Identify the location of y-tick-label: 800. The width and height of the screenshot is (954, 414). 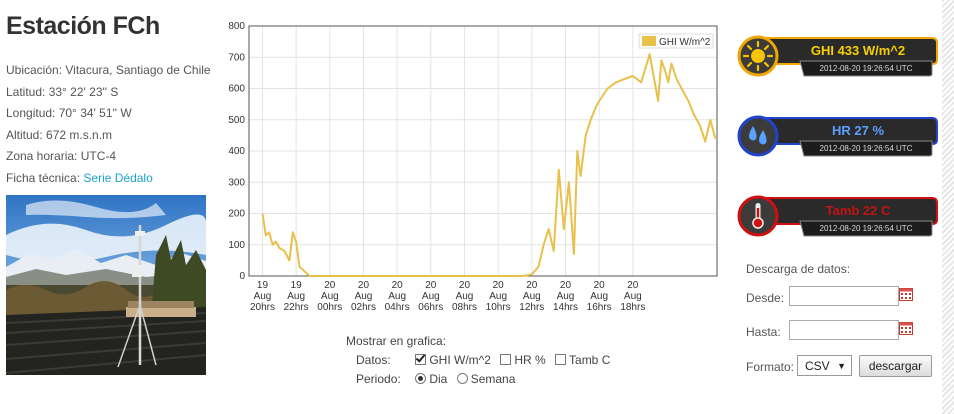
(236, 26).